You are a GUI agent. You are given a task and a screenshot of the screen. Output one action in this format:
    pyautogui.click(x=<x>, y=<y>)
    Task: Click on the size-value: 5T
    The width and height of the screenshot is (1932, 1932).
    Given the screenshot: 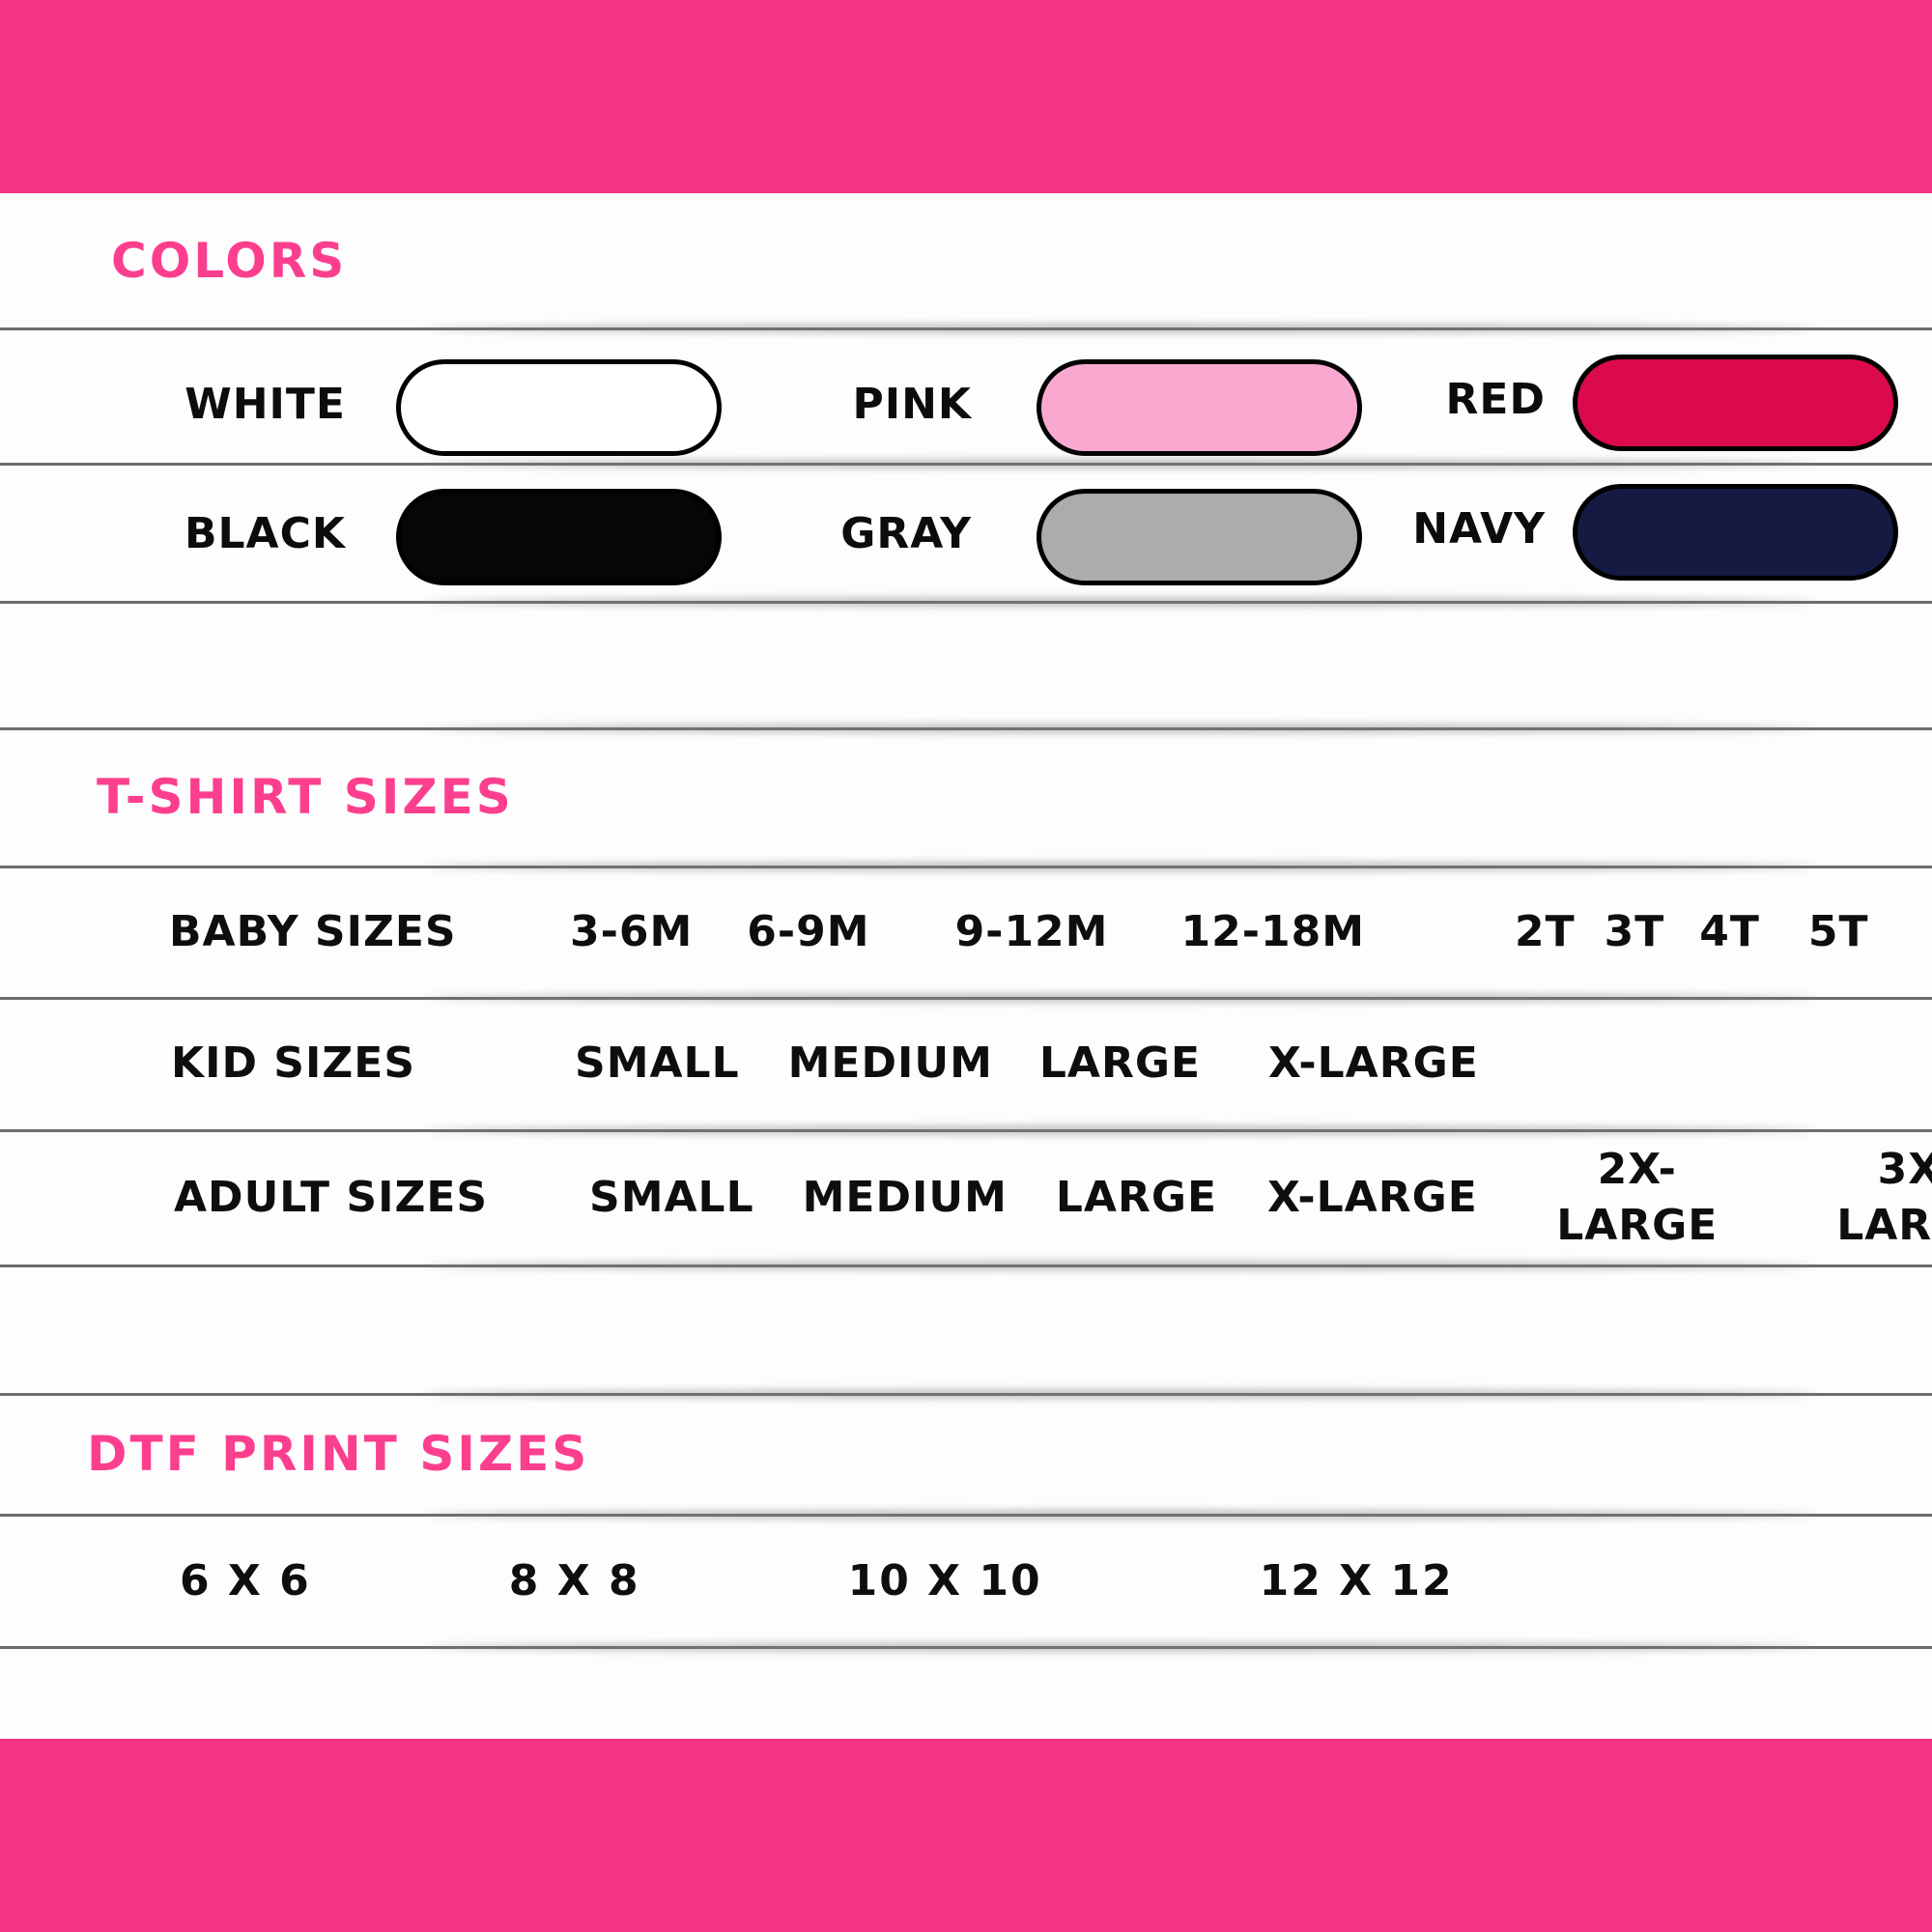 What is the action you would take?
    pyautogui.click(x=1838, y=931)
    